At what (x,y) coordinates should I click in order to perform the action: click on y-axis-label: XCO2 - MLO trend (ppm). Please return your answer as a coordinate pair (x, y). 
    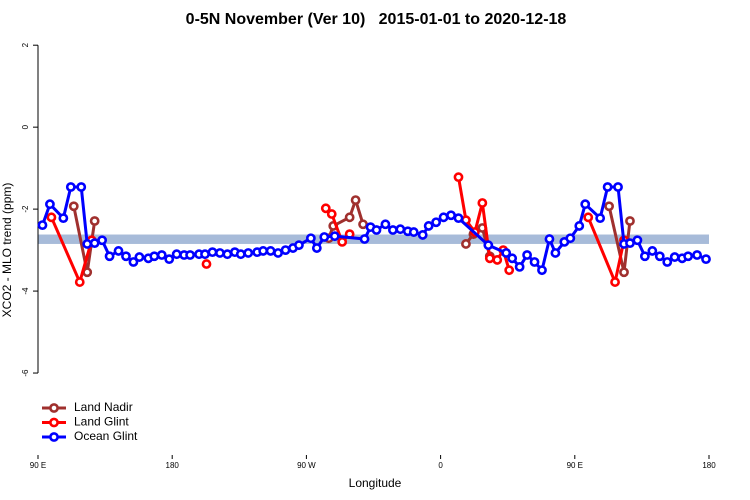
    Looking at the image, I should click on (7, 250).